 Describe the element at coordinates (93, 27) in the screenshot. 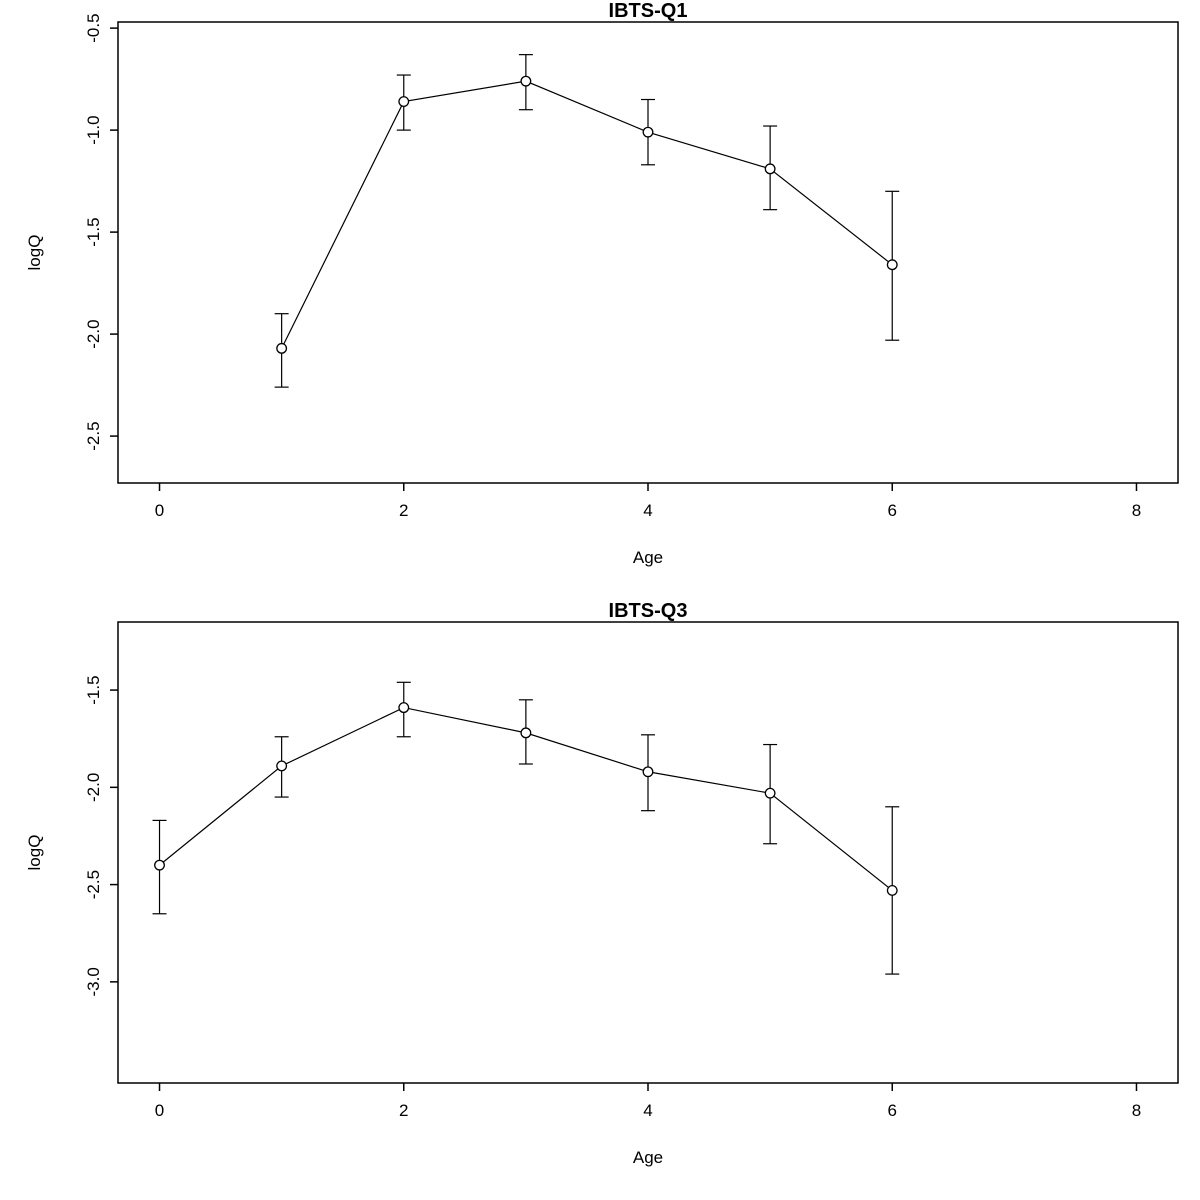

I see `y-tick-label: -0.5` at that location.